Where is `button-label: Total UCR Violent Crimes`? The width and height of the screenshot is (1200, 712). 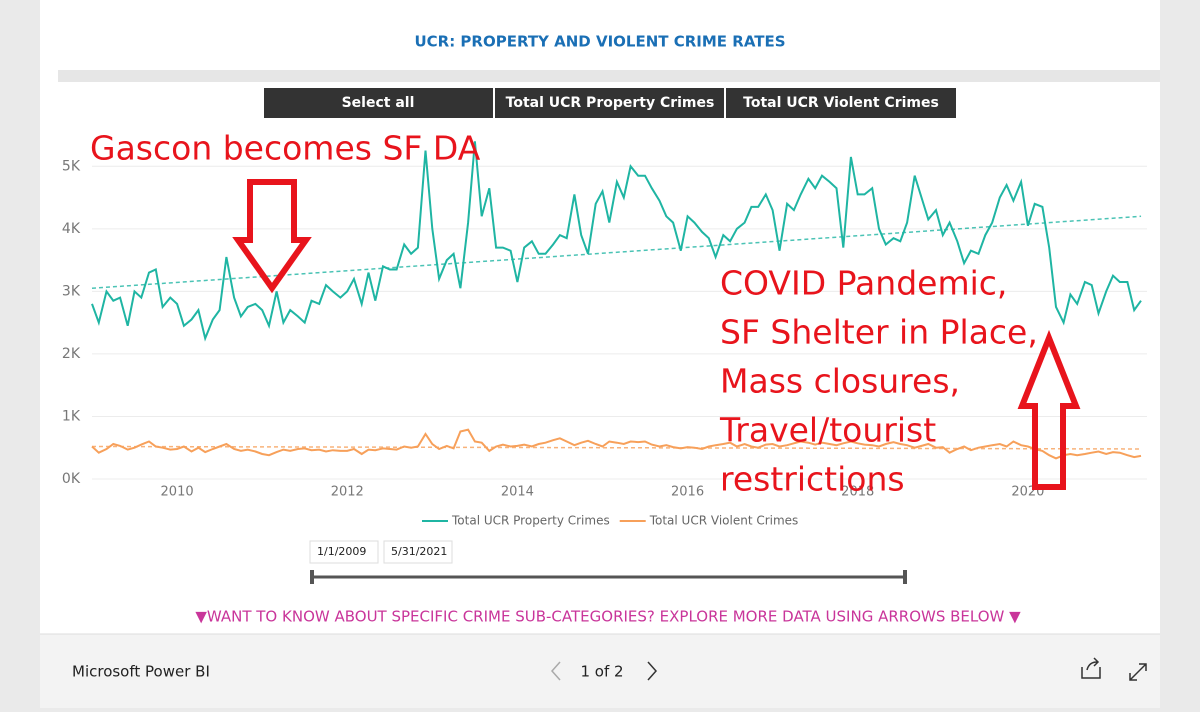 button-label: Total UCR Violent Crimes is located at coordinates (841, 103).